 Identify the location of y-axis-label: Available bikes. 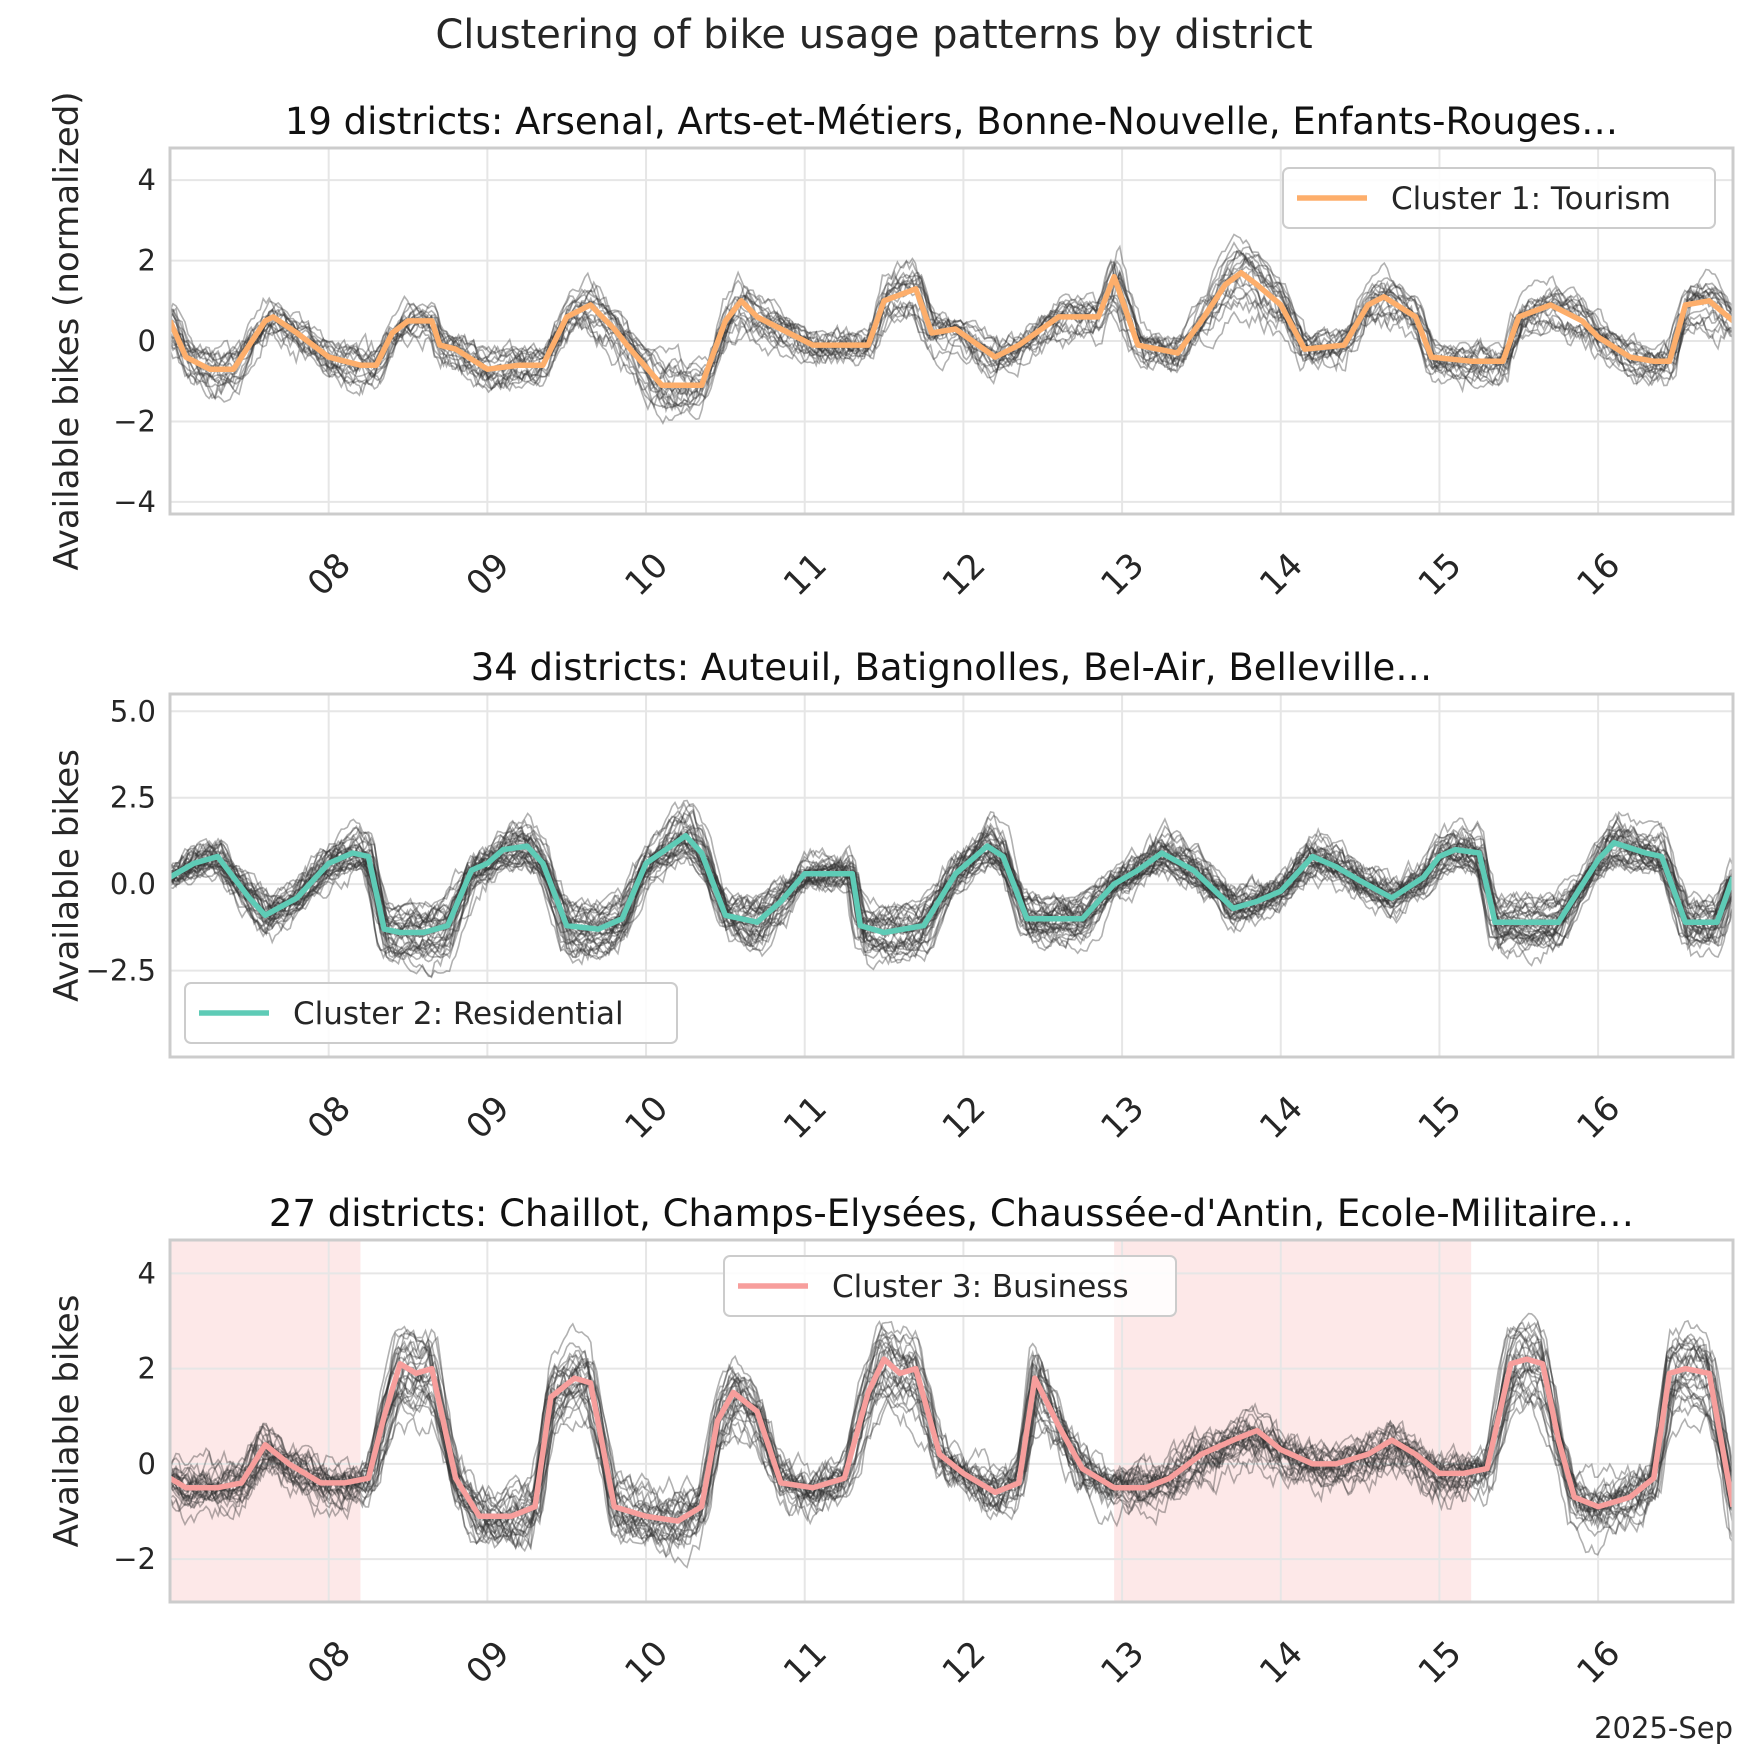
(67, 1421).